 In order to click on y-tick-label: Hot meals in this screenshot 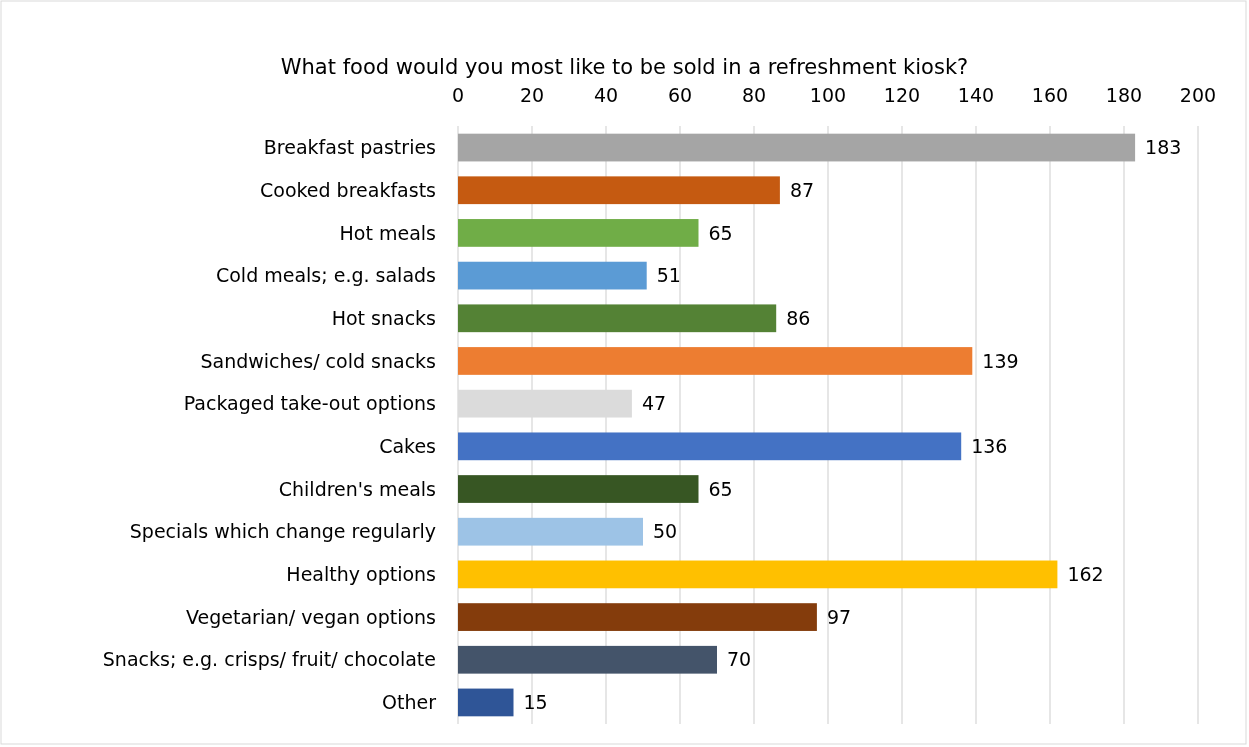, I will do `click(387, 232)`.